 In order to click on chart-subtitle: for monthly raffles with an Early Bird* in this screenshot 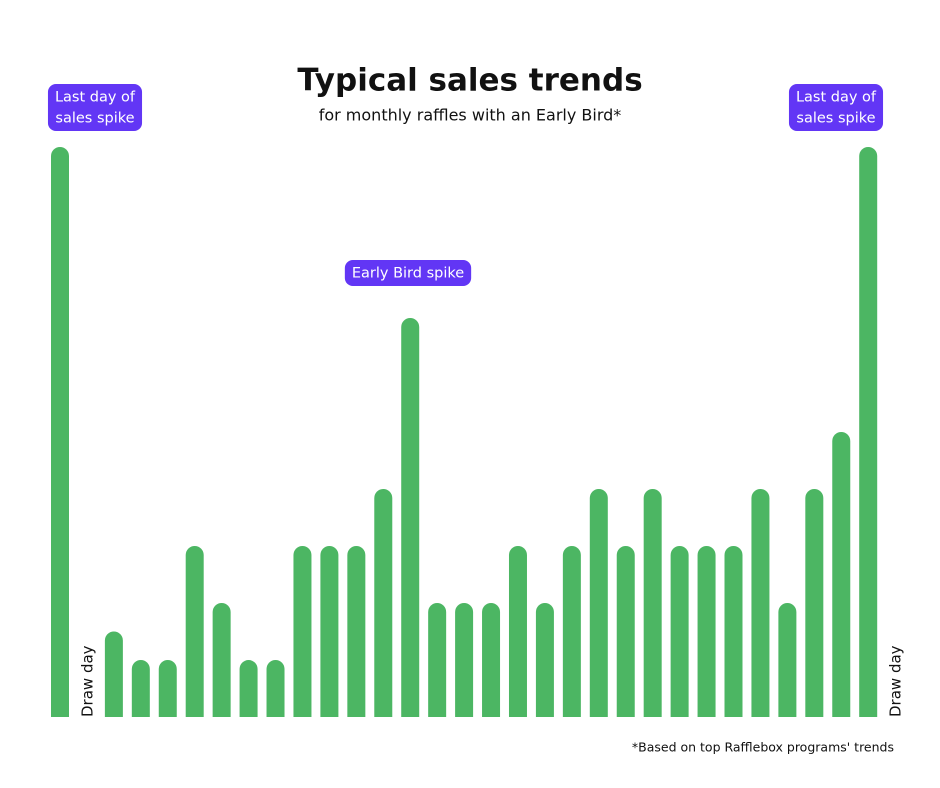, I will do `click(470, 115)`.